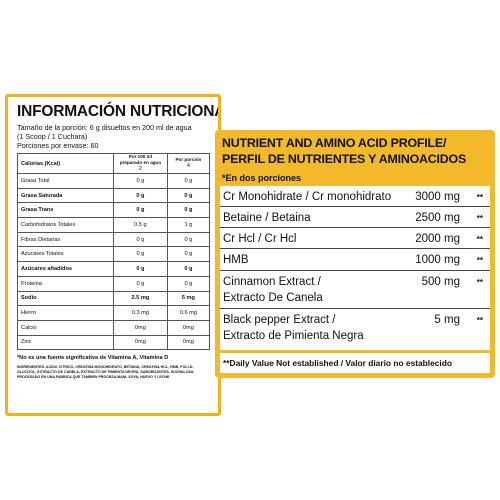 The height and width of the screenshot is (500, 500). I want to click on nutrient-amount: 2500 mg, so click(437, 218).